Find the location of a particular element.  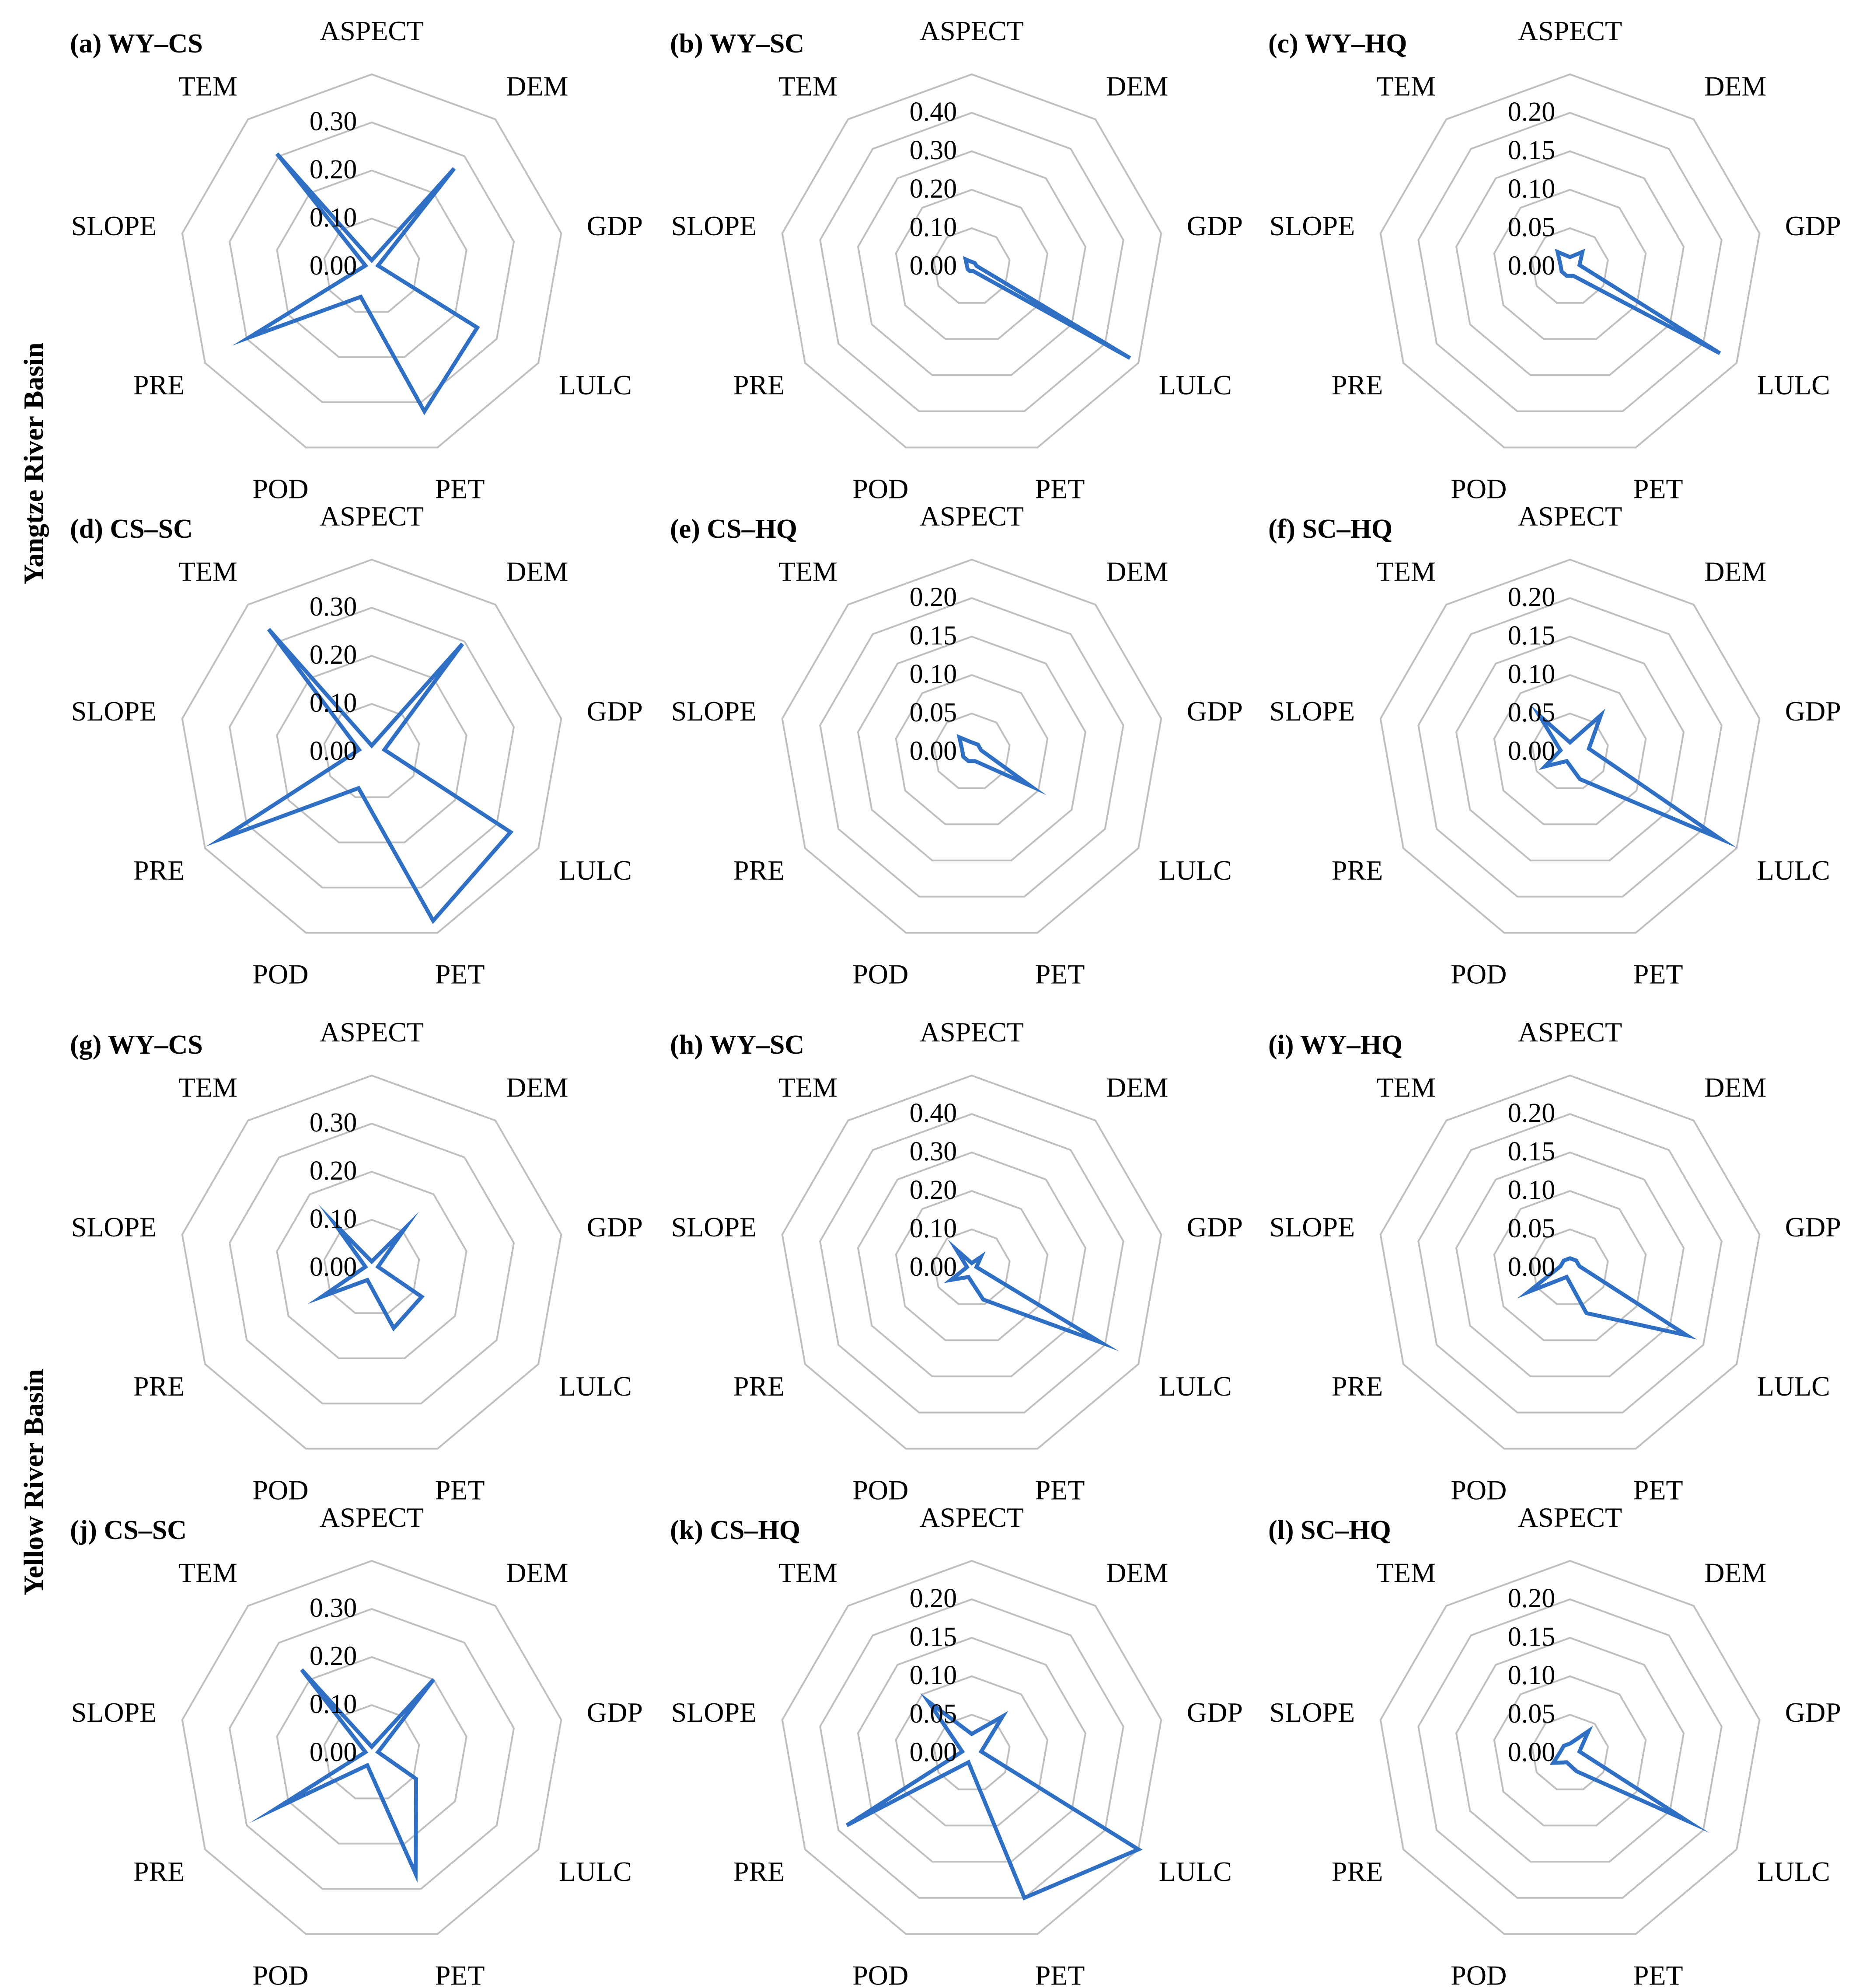

panel-title: (h) WY–SC is located at coordinates (737, 1045).